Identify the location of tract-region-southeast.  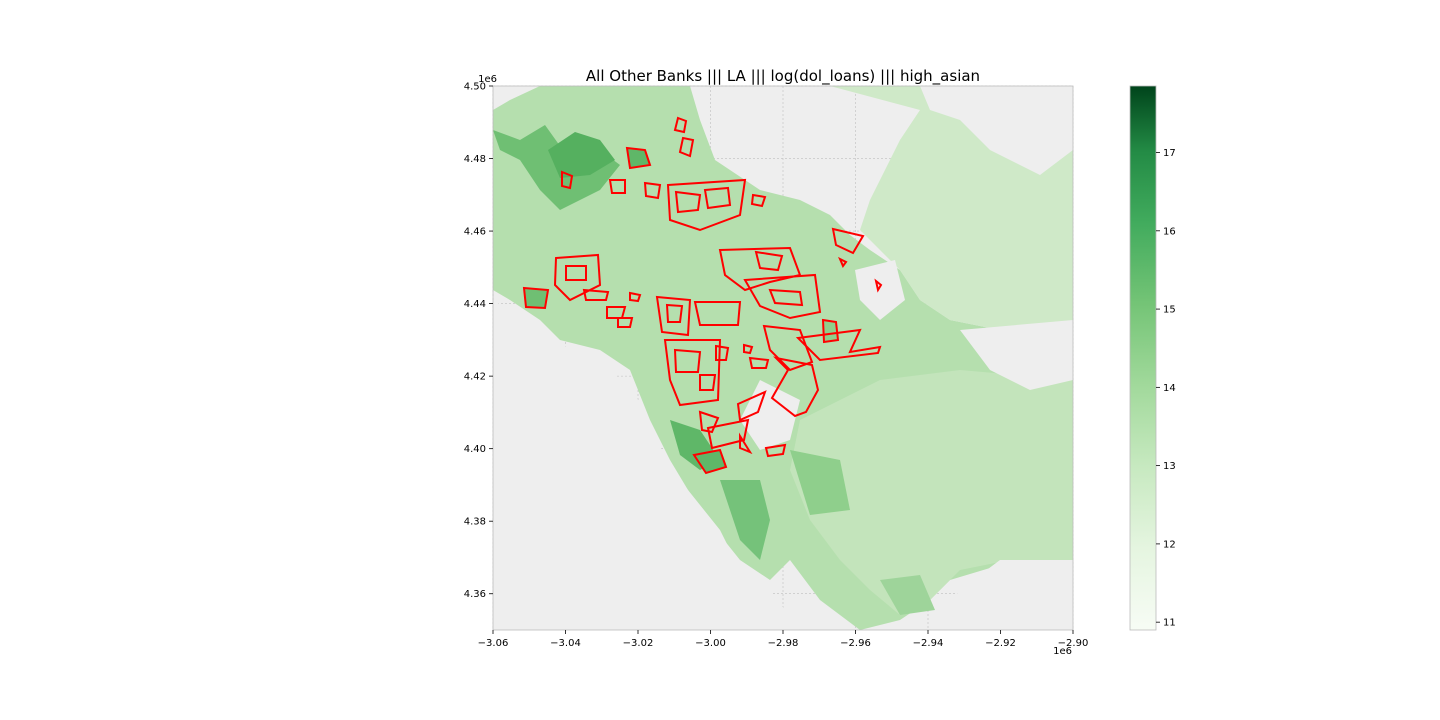
(931, 492).